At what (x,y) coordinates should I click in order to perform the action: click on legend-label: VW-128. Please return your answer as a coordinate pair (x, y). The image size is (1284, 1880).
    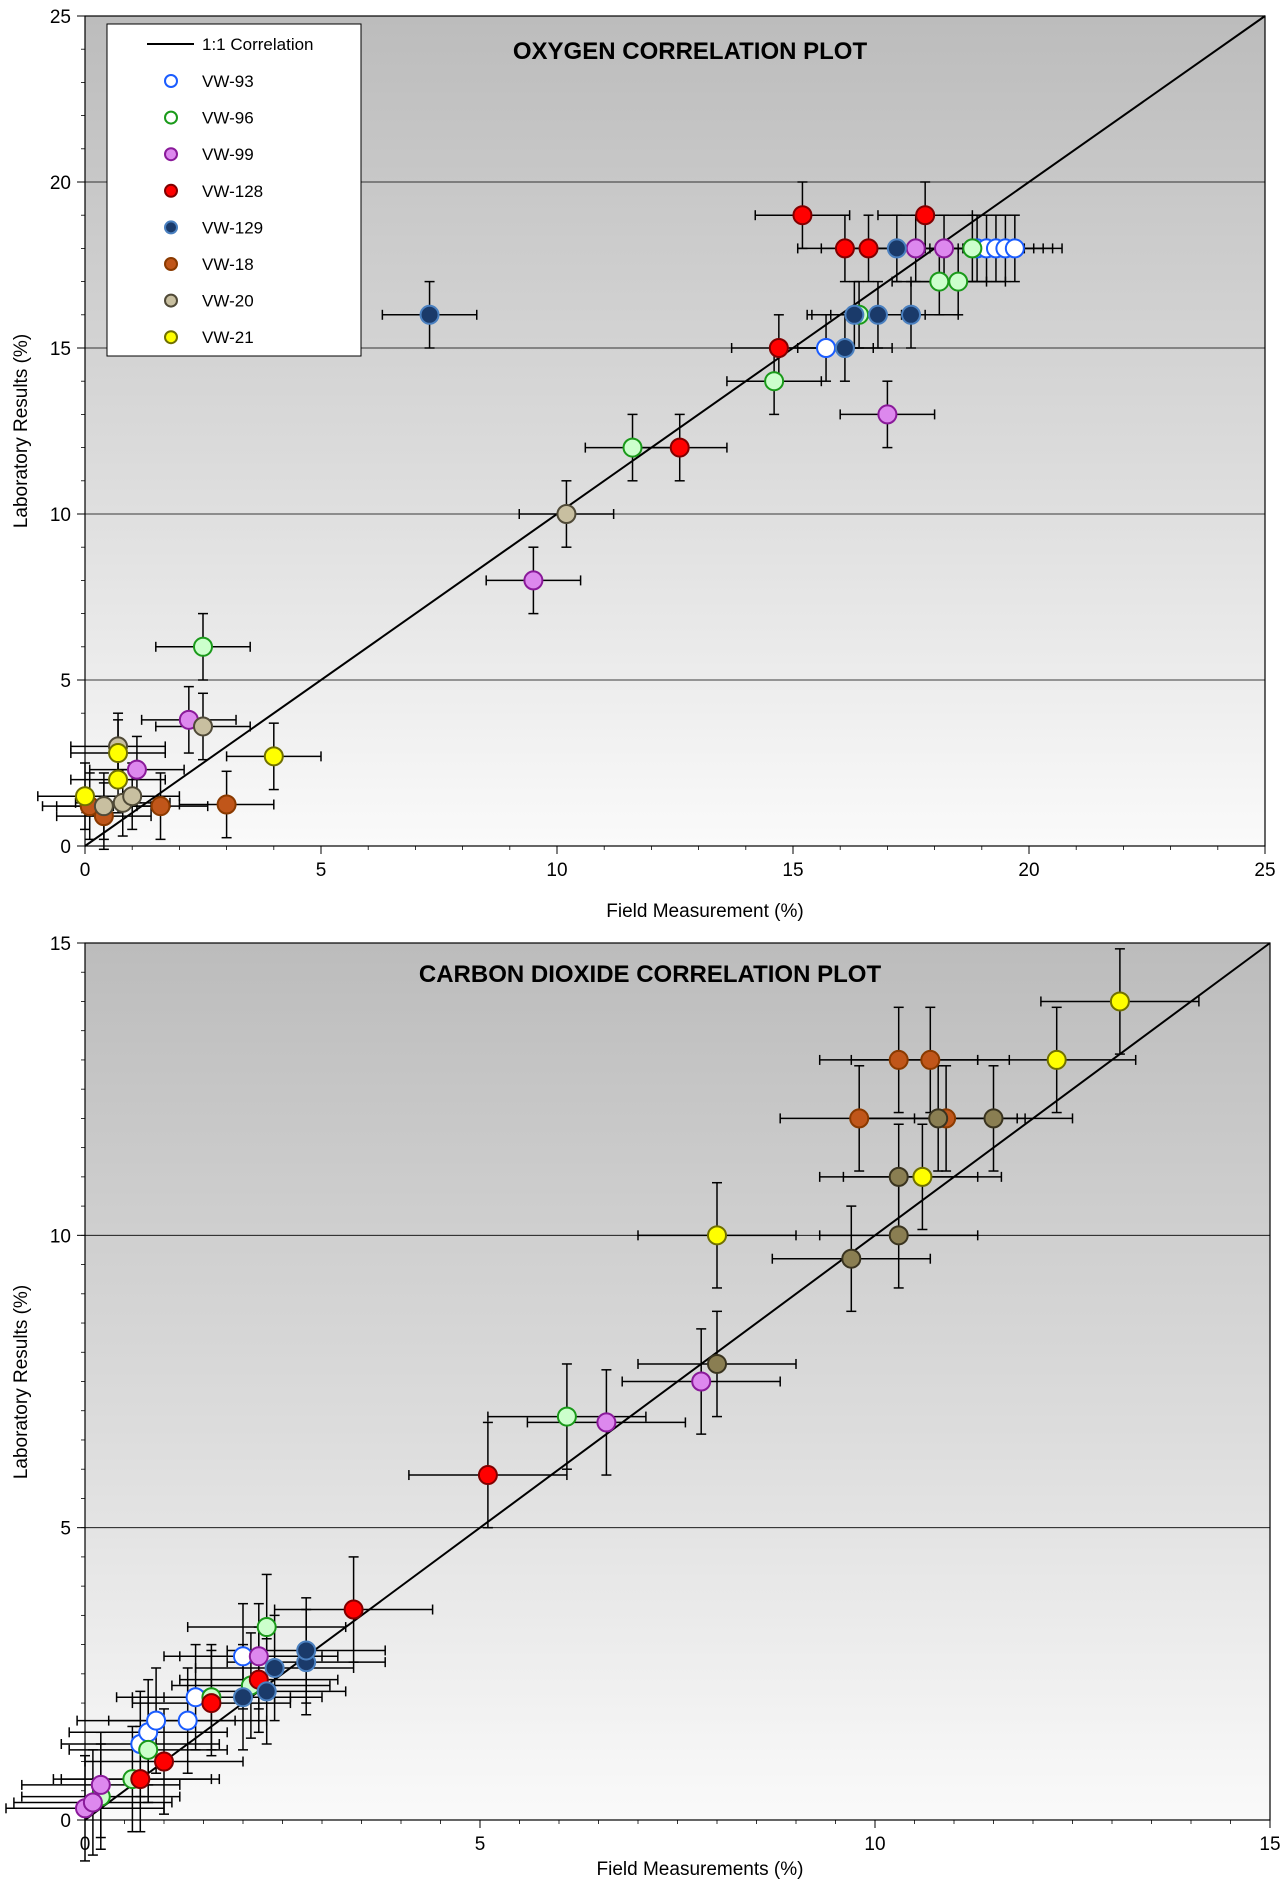
    Looking at the image, I should click on (232, 191).